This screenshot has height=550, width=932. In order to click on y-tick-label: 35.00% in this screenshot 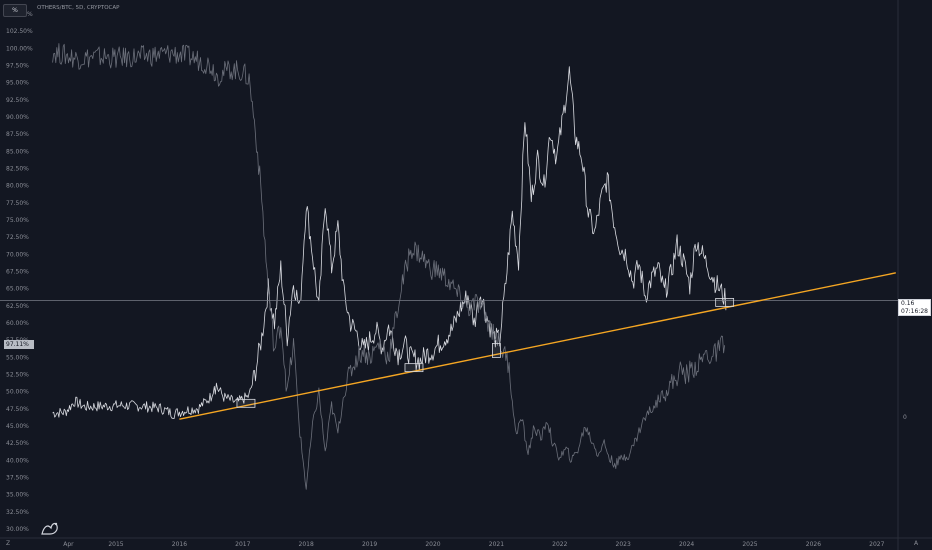, I will do `click(17, 495)`.